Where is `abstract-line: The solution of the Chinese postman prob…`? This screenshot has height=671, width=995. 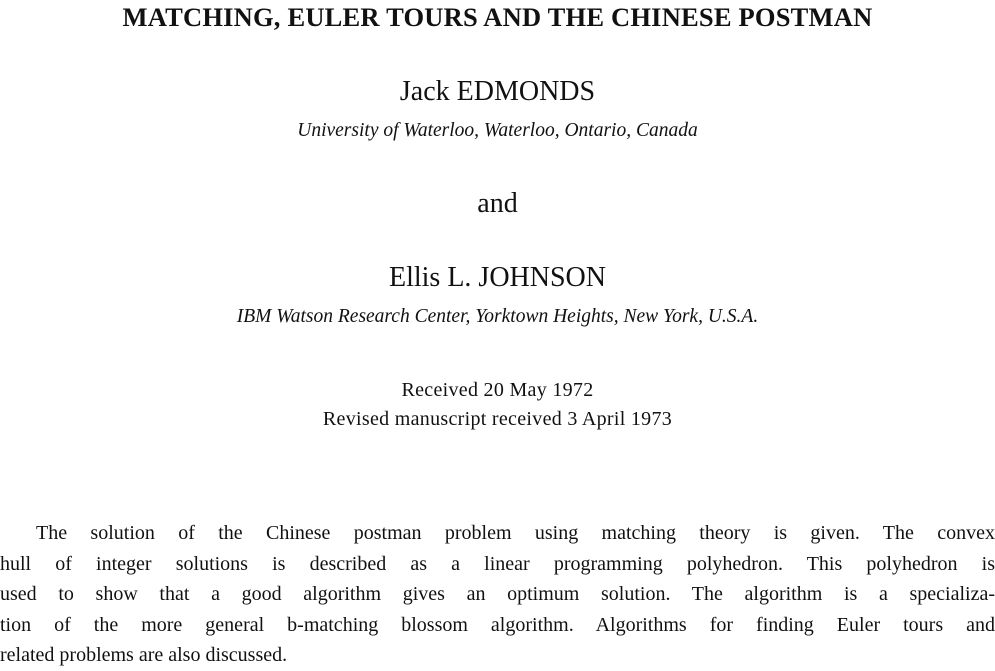 abstract-line: The solution of the Chinese postman prob… is located at coordinates (515, 533).